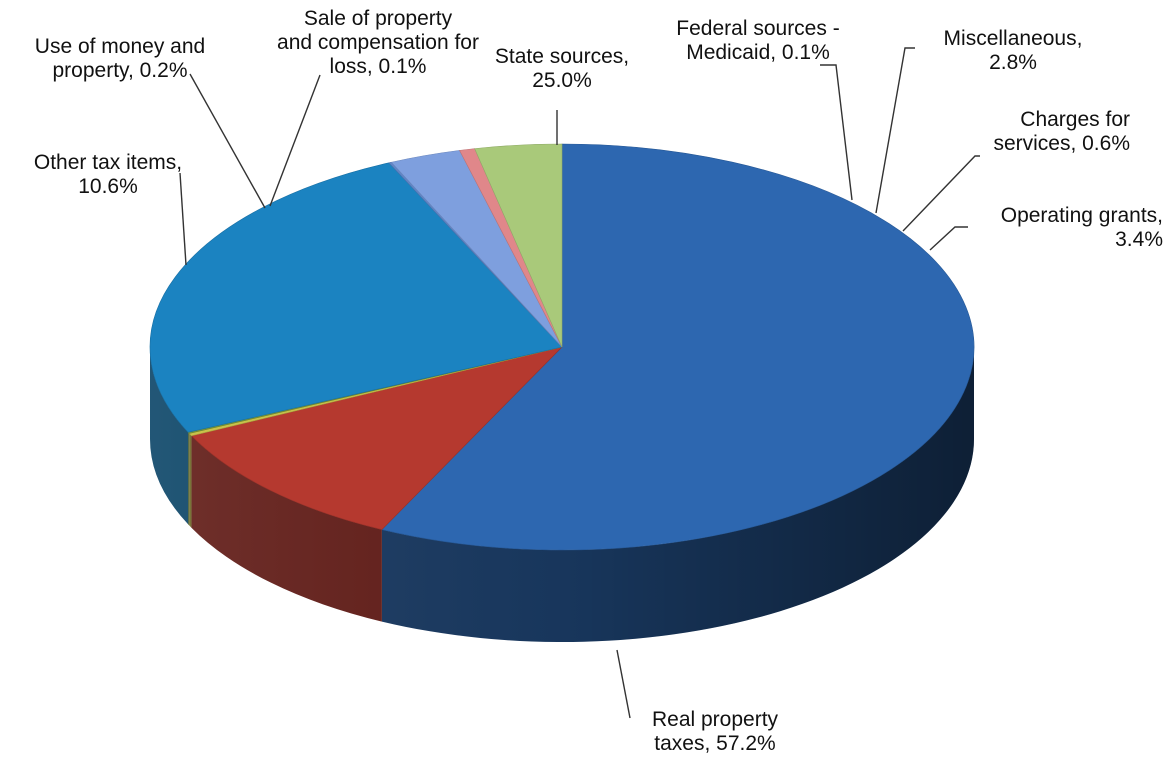 The height and width of the screenshot is (757, 1174). I want to click on slice-label-1: Other tax items, 10.6%, so click(108, 174).